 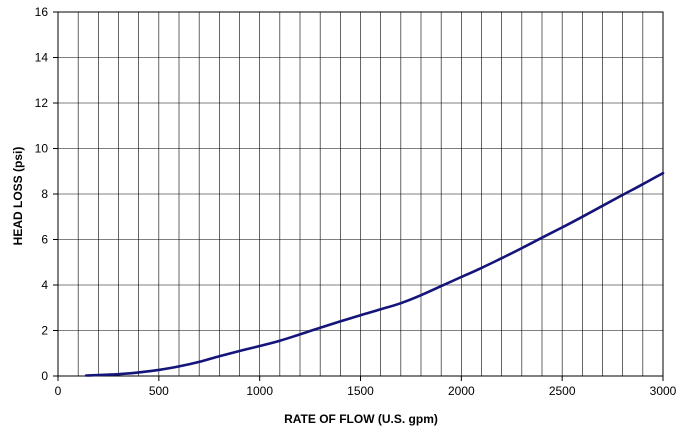 I want to click on x-tick-label: 500, so click(x=159, y=391).